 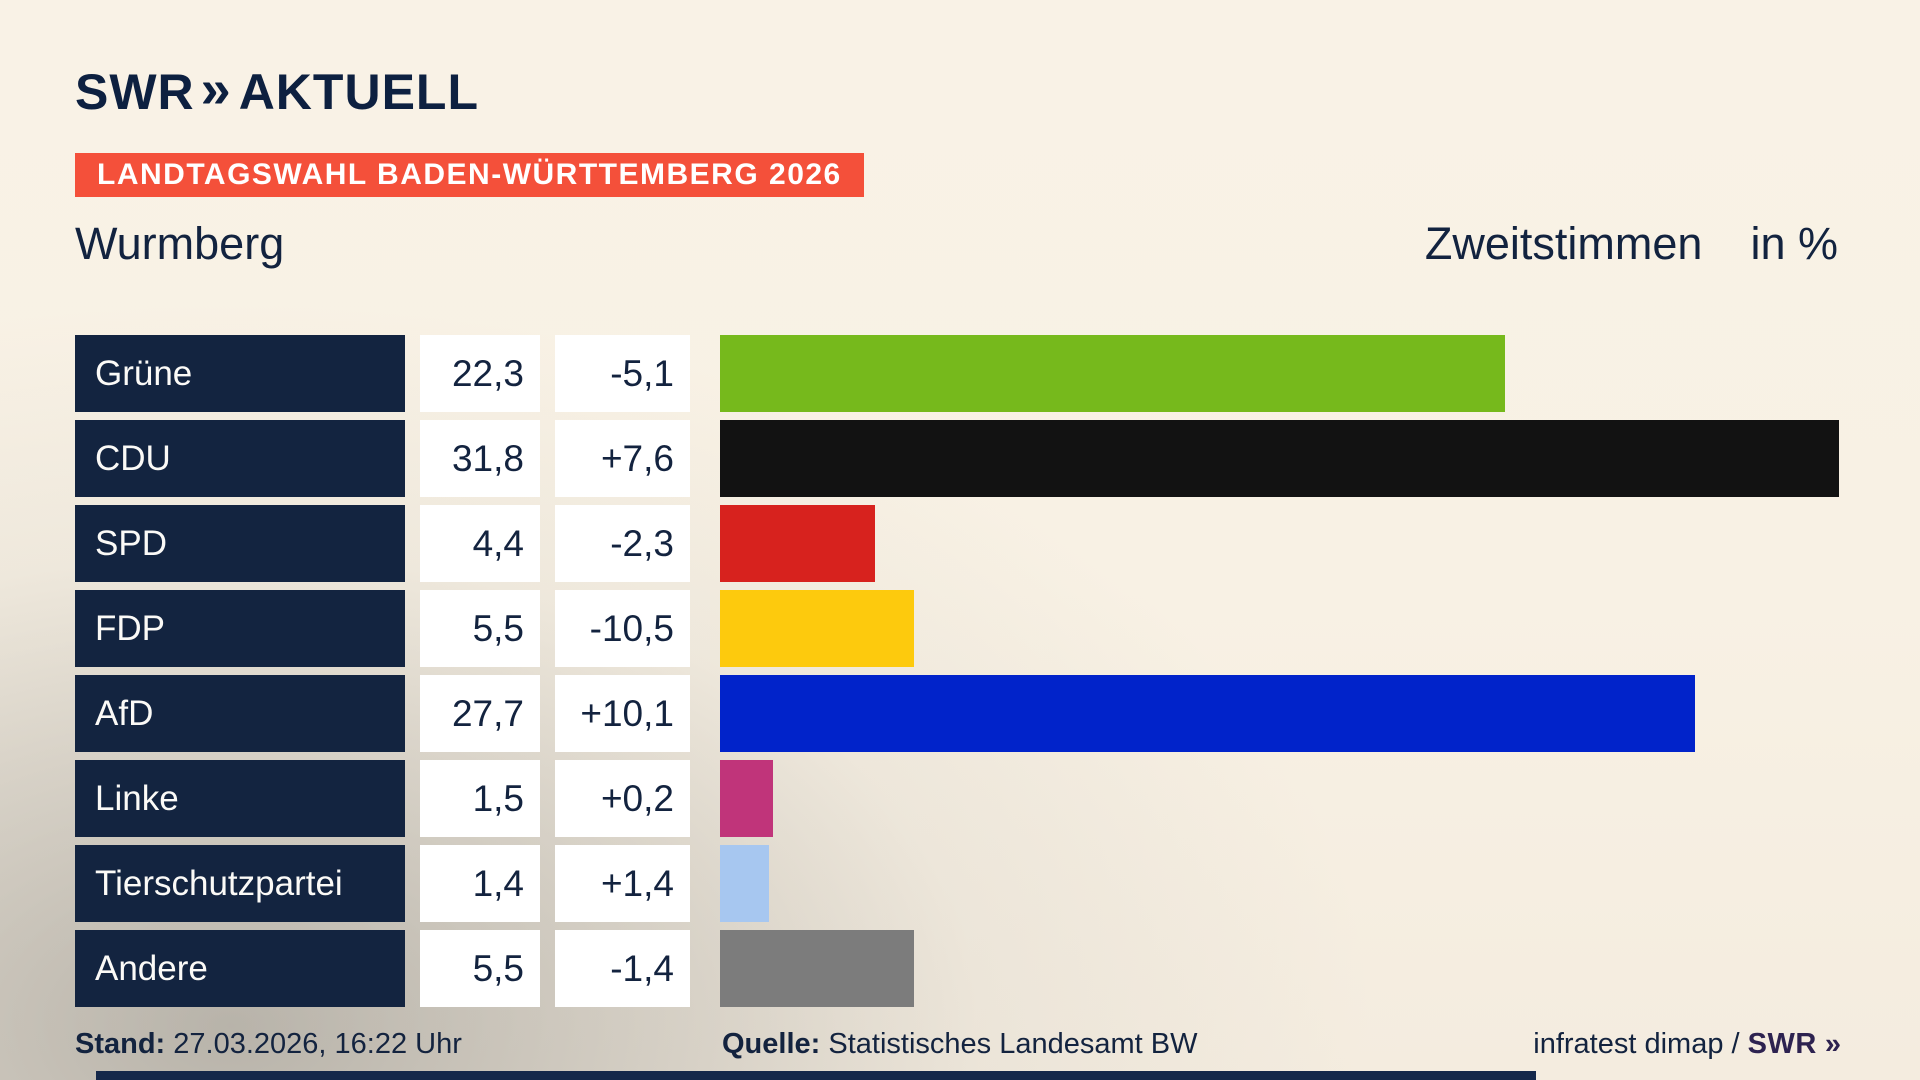 What do you see at coordinates (480, 373) in the screenshot?
I see `party-value-cell: 22,3` at bounding box center [480, 373].